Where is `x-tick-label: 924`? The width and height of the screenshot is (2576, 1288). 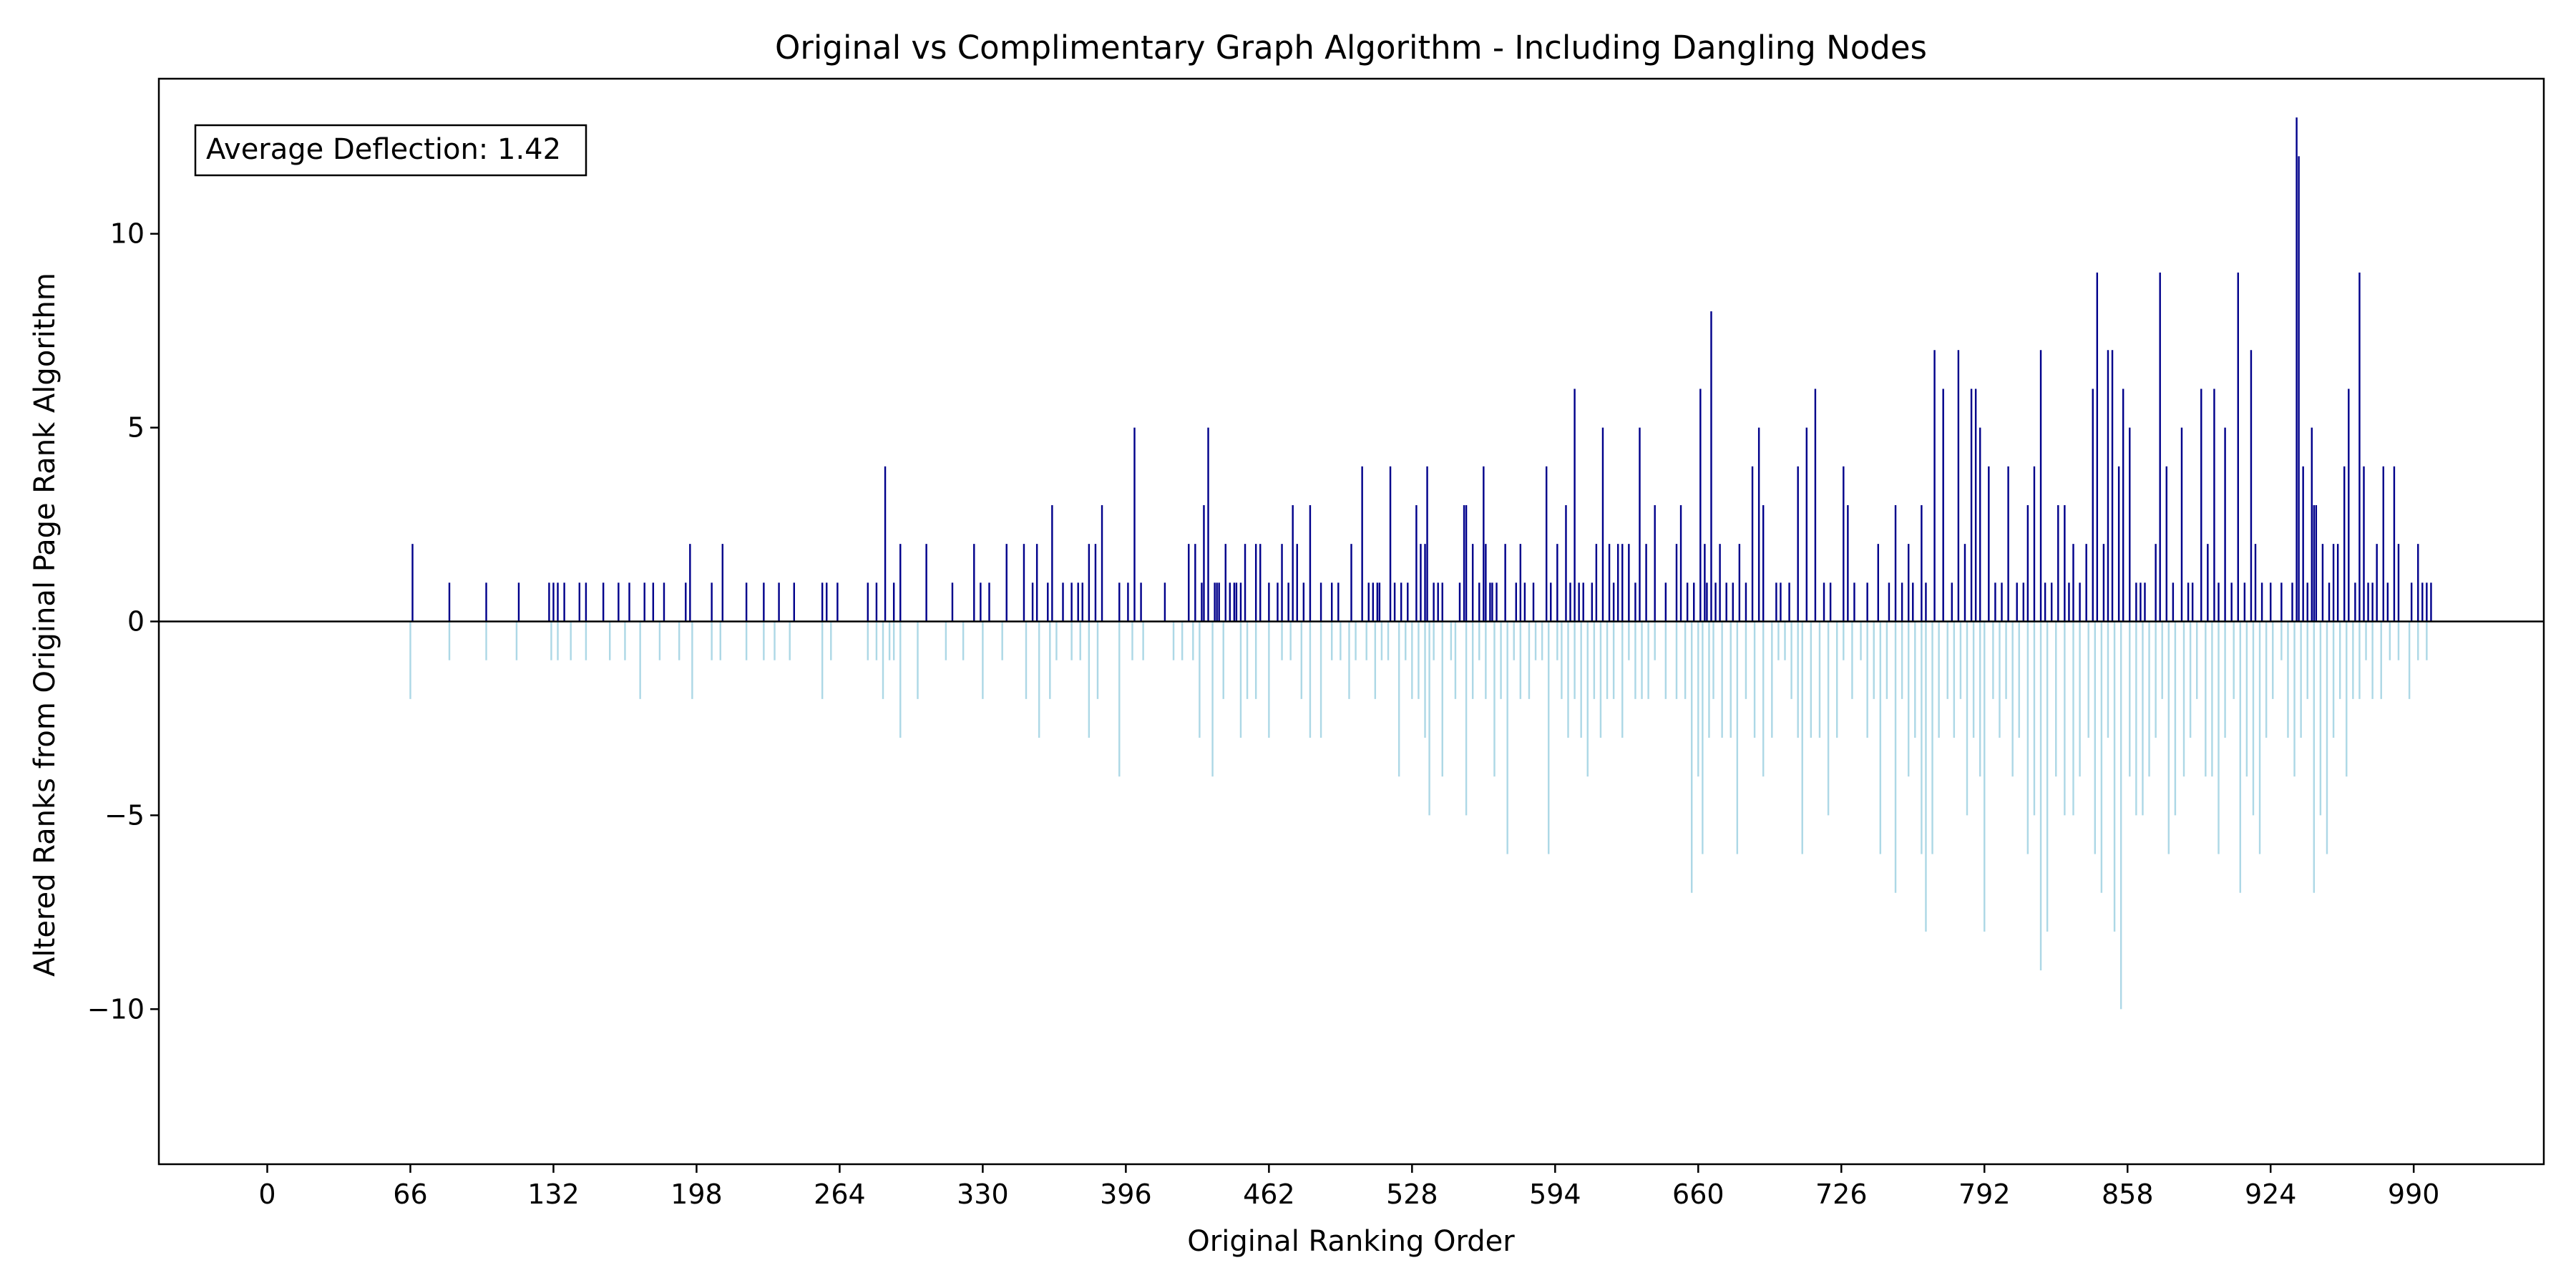 x-tick-label: 924 is located at coordinates (2271, 1194).